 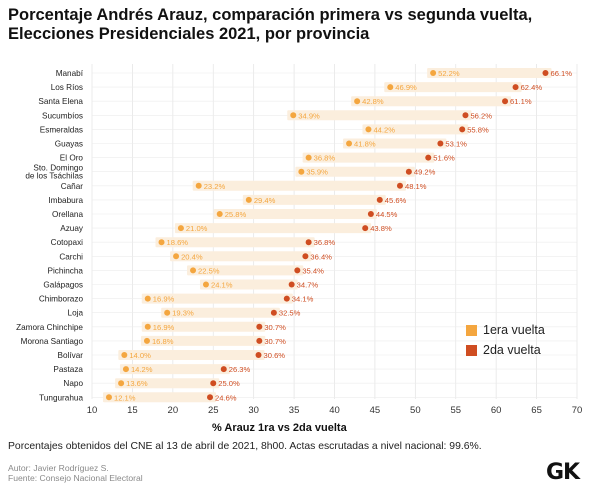 I want to click on label-second-round-21: 26.3%, so click(x=240, y=369).